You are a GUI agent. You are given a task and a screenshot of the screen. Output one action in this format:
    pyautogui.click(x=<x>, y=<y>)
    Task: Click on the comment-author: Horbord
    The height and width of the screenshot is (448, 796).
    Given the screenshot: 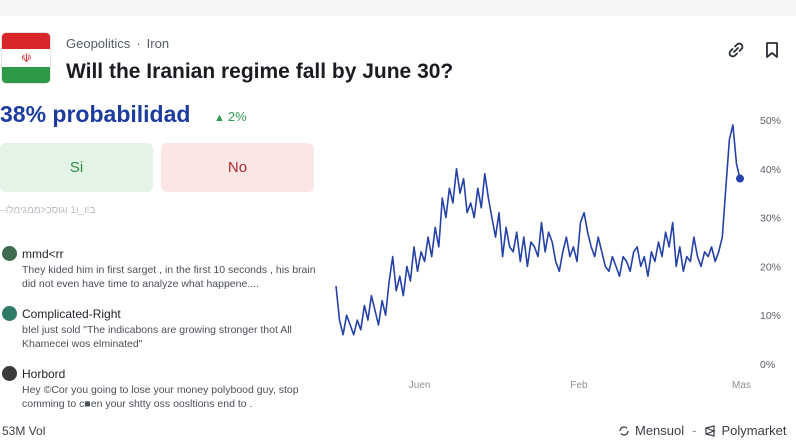 What is the action you would take?
    pyautogui.click(x=44, y=374)
    